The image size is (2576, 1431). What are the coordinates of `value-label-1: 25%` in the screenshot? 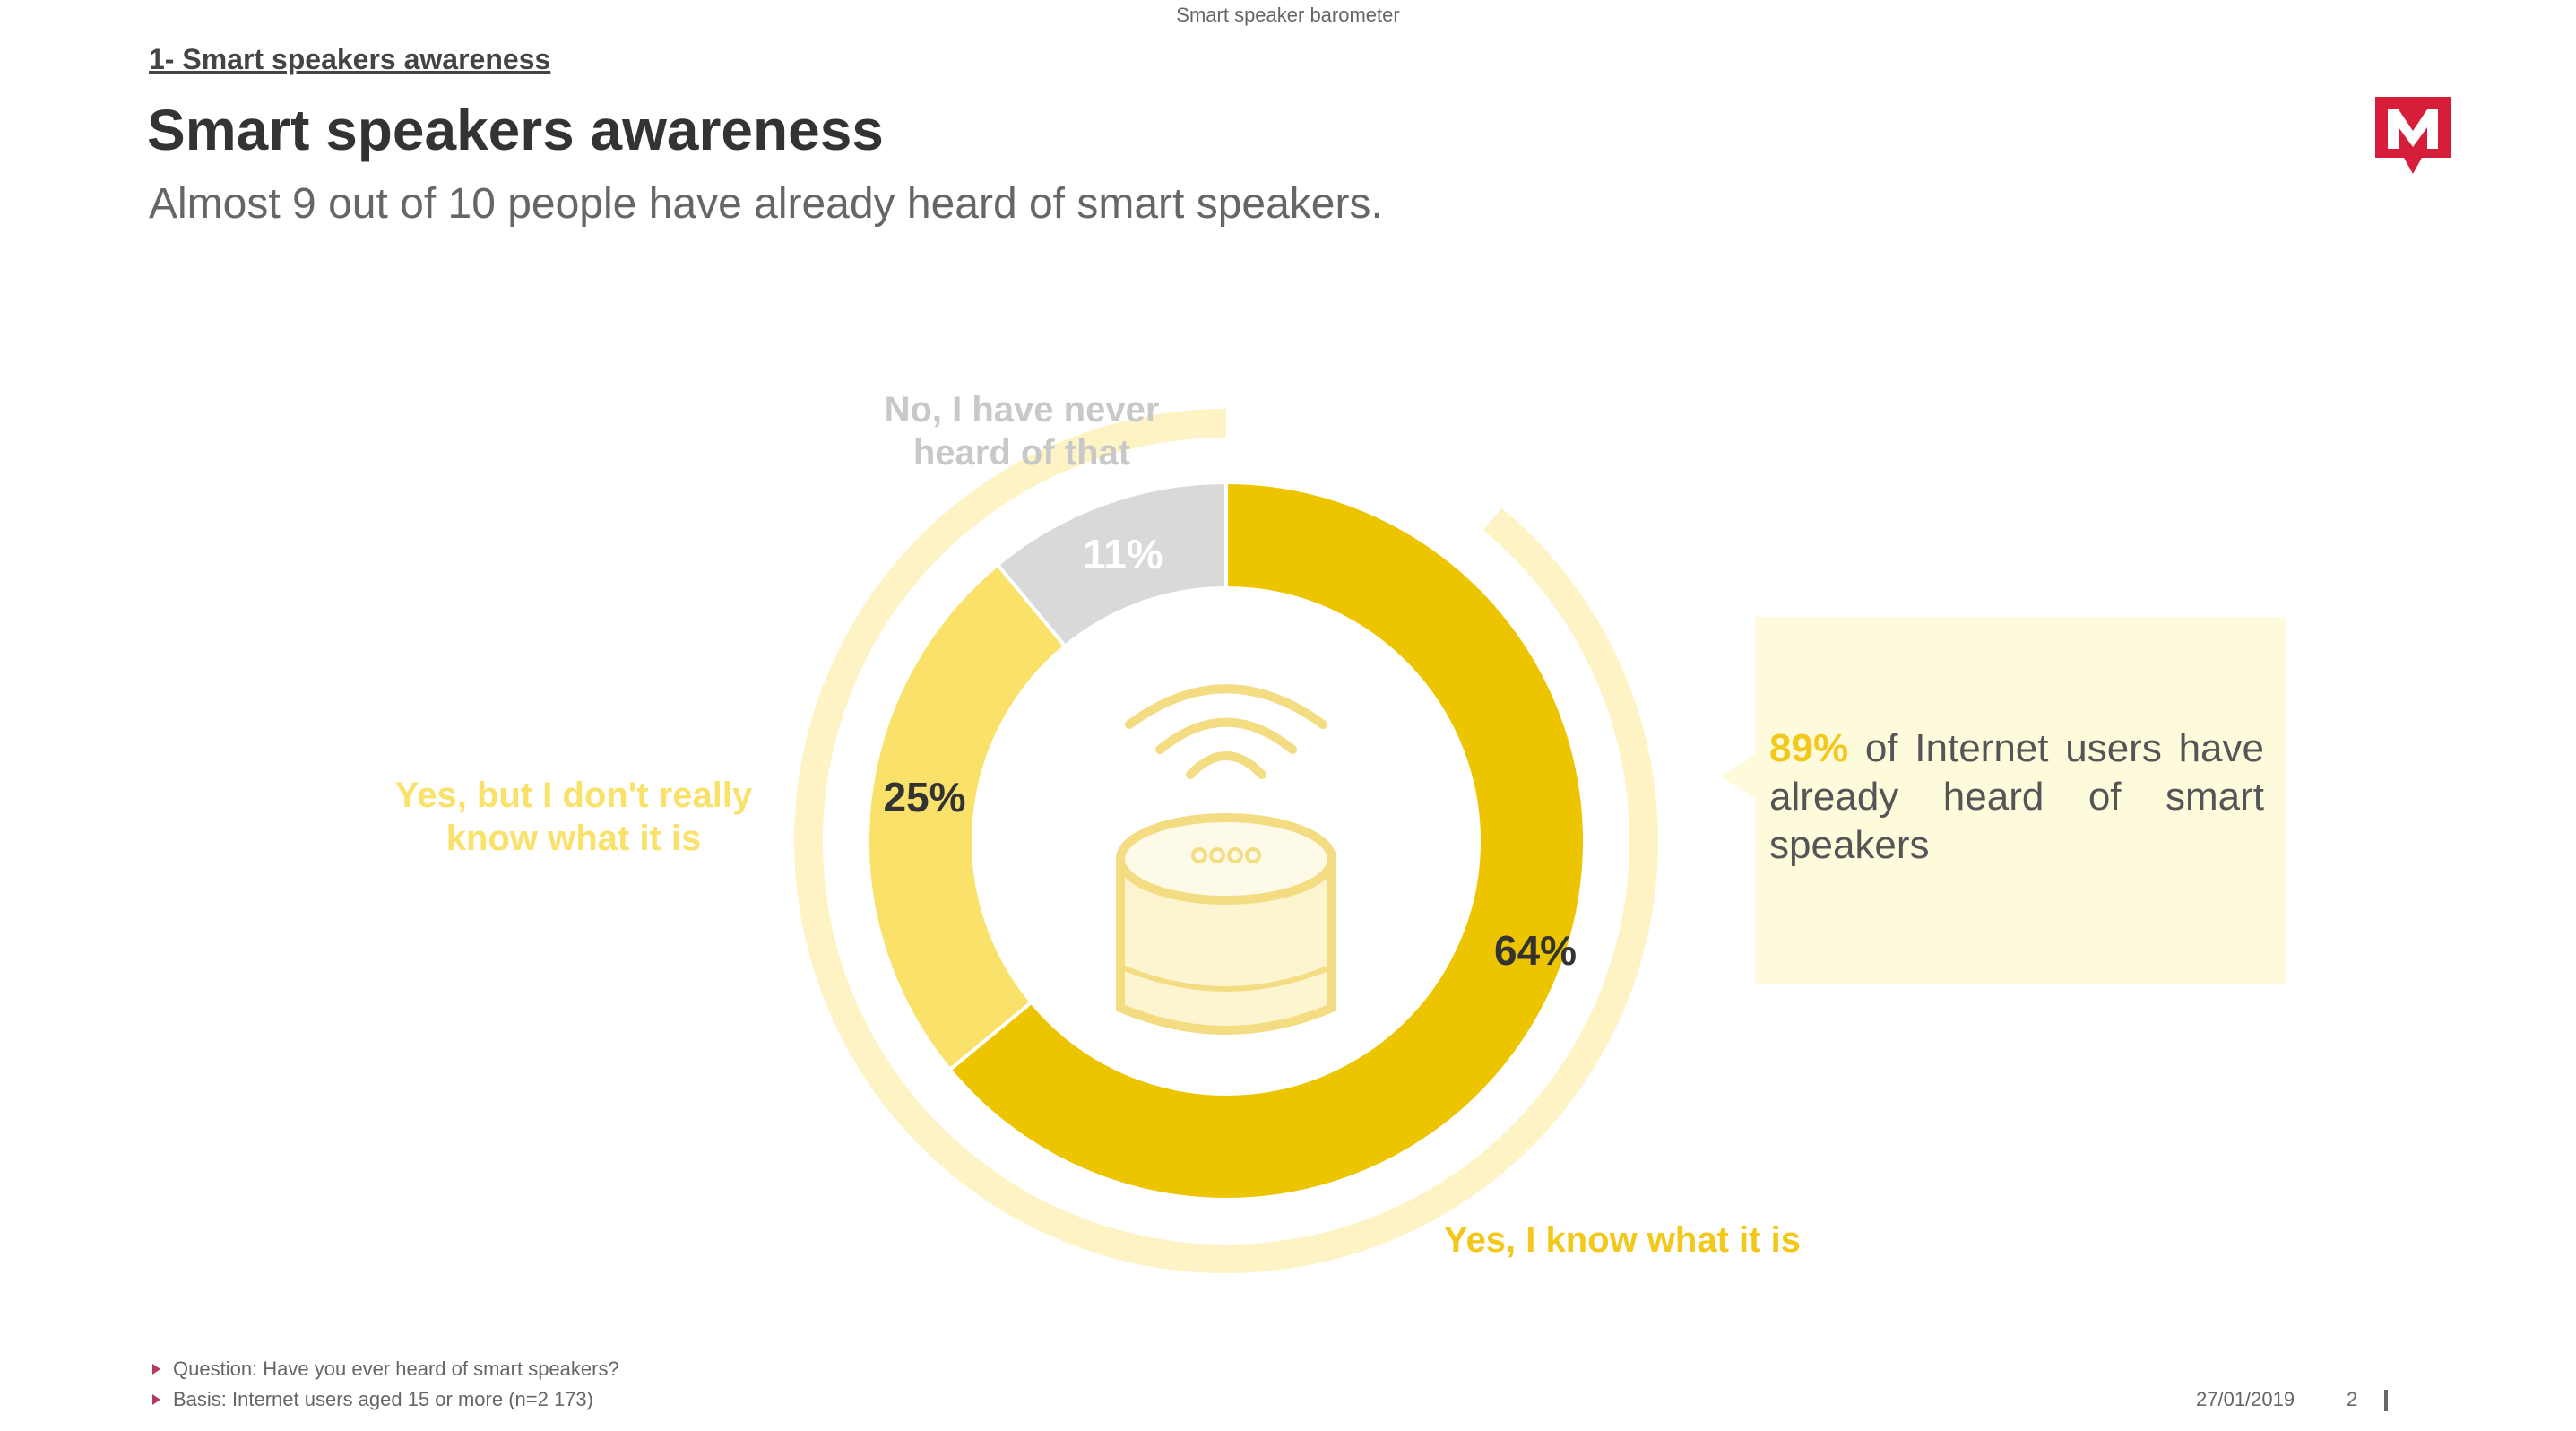 It's located at (924, 797).